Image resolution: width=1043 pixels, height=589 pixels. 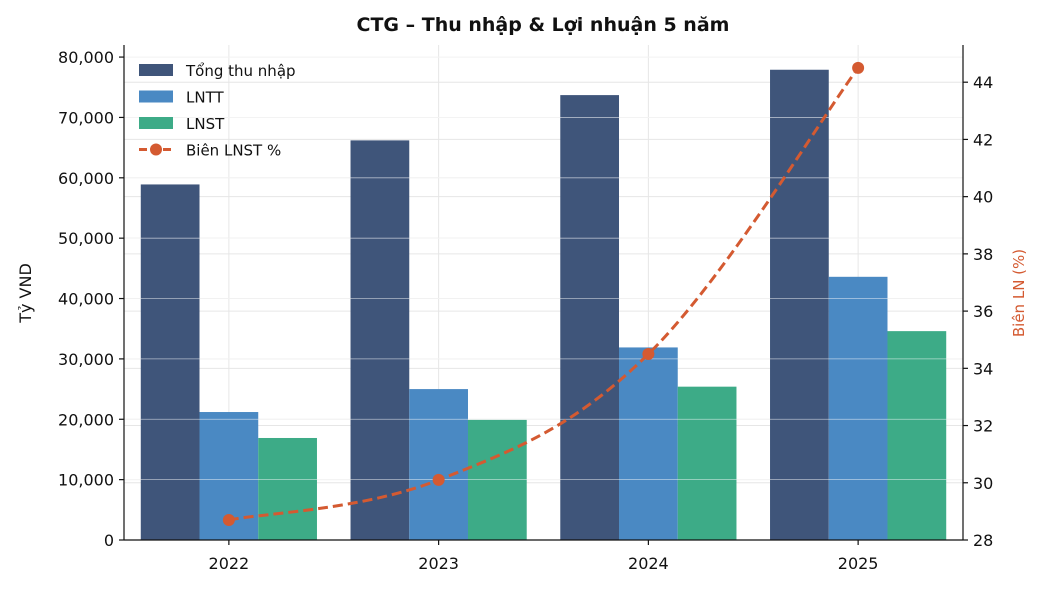 I want to click on legend-label-line: Biên LNST %, so click(x=233, y=151).